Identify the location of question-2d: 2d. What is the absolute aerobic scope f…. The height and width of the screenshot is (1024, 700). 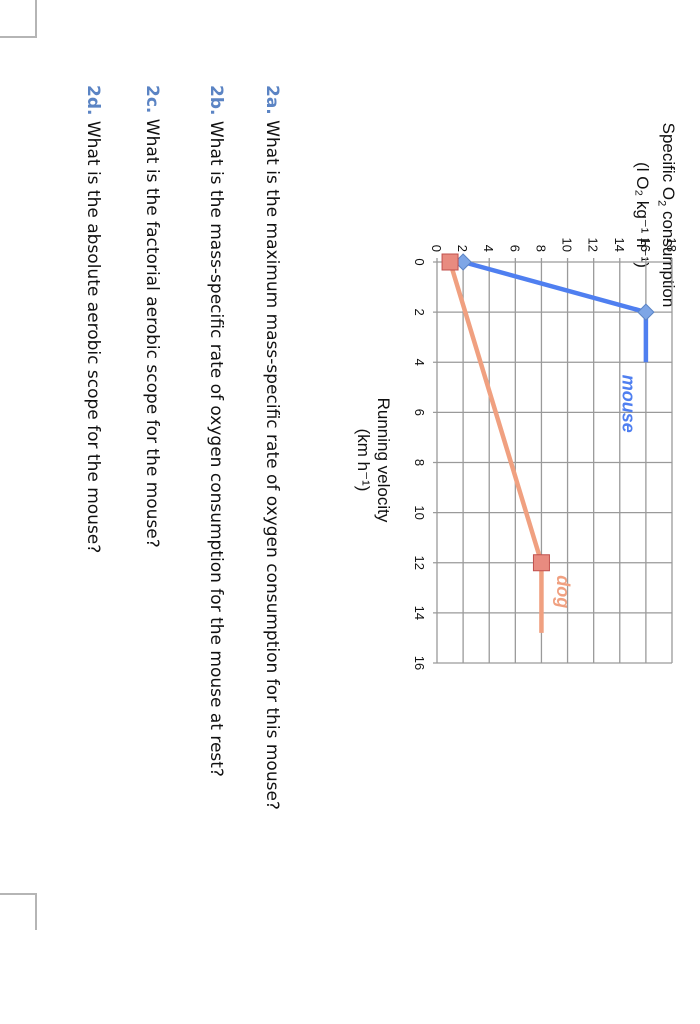
(93, 319).